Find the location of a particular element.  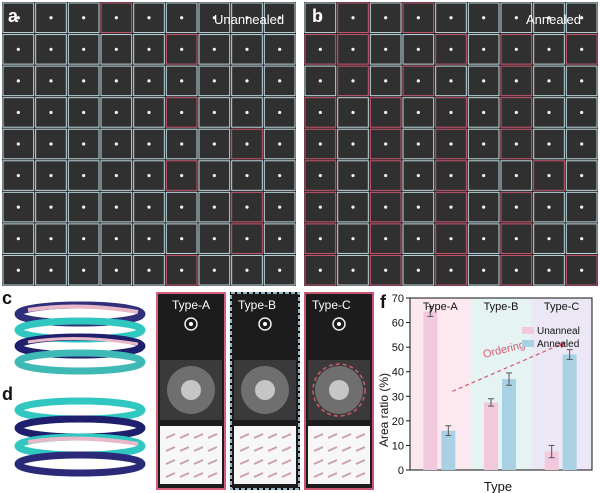

type-fft-ring is located at coordinates (339, 390).